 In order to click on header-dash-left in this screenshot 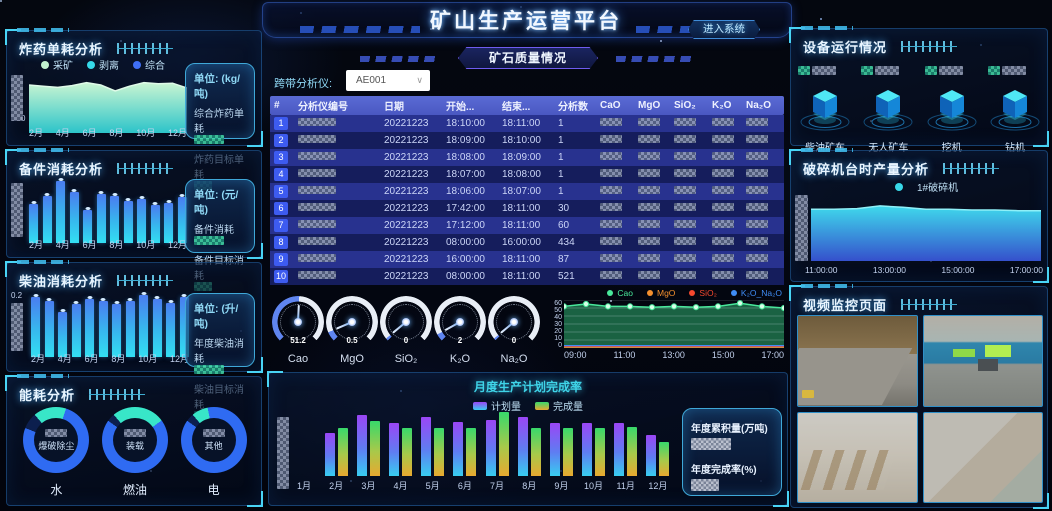, I will do `click(360, 29)`.